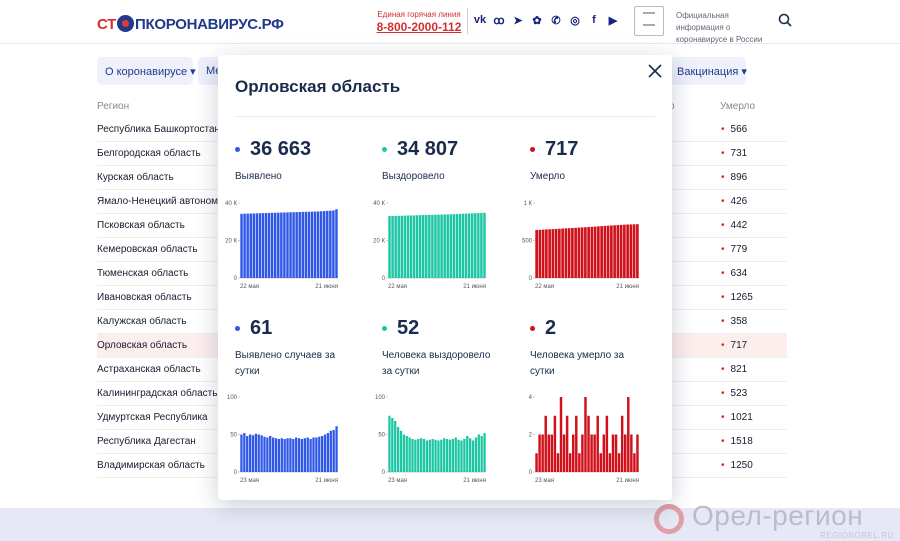 The image size is (900, 541). What do you see at coordinates (551, 328) in the screenshot?
I see `stat-value: 2` at bounding box center [551, 328].